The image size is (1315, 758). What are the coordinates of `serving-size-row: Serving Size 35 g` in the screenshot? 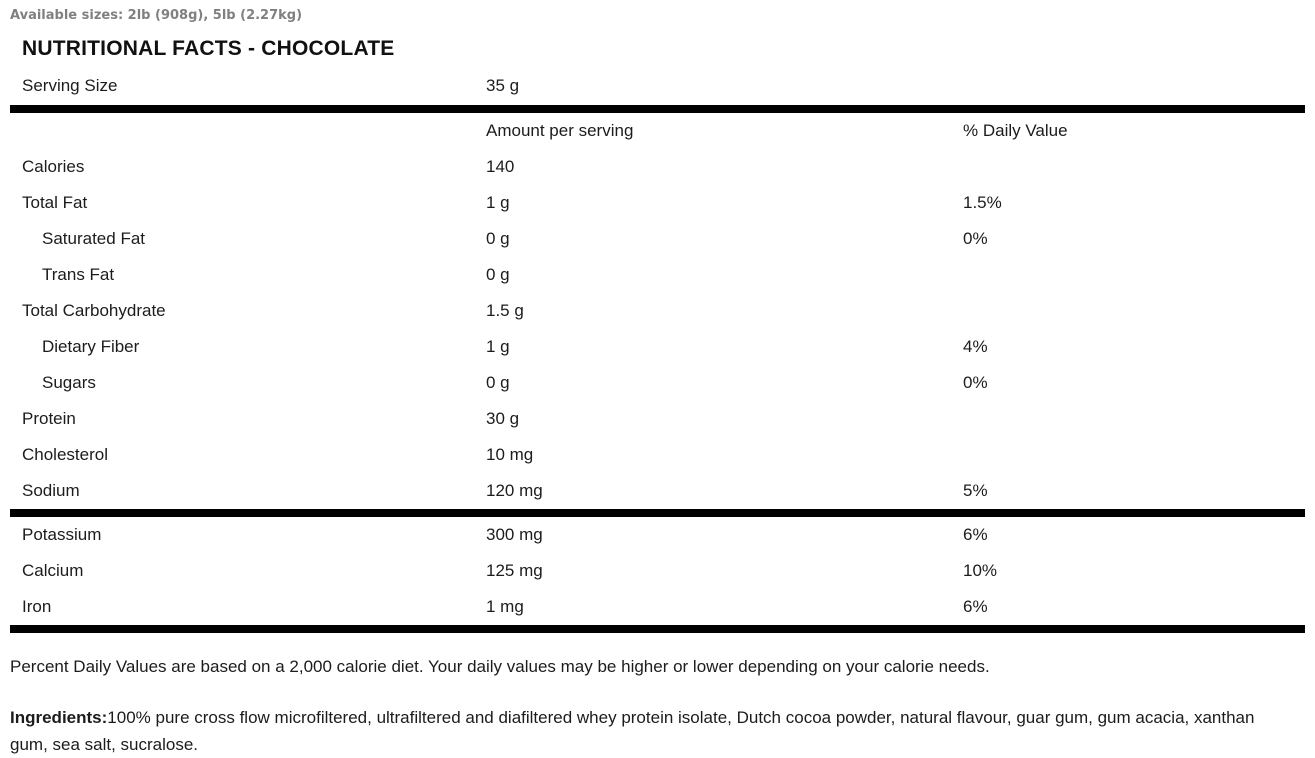 It's located at (657, 83).